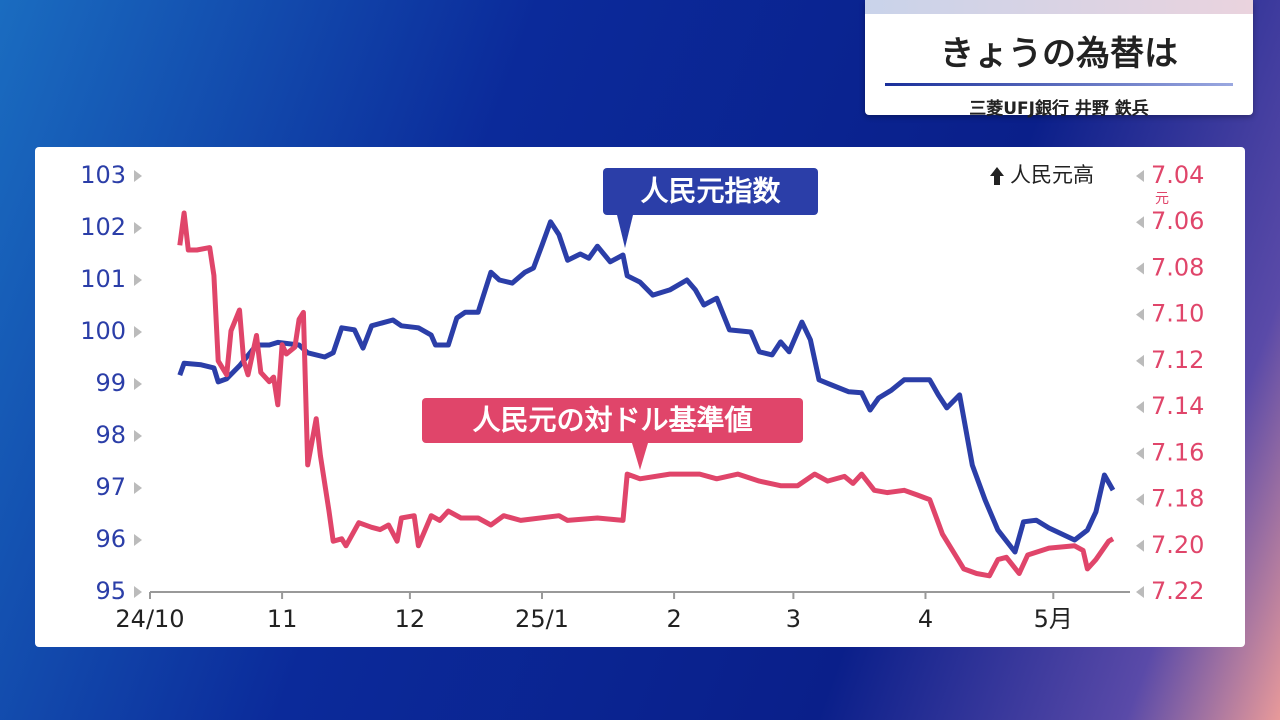 The image size is (1280, 720). What do you see at coordinates (110, 487) in the screenshot?
I see `y-tick-label: 97` at bounding box center [110, 487].